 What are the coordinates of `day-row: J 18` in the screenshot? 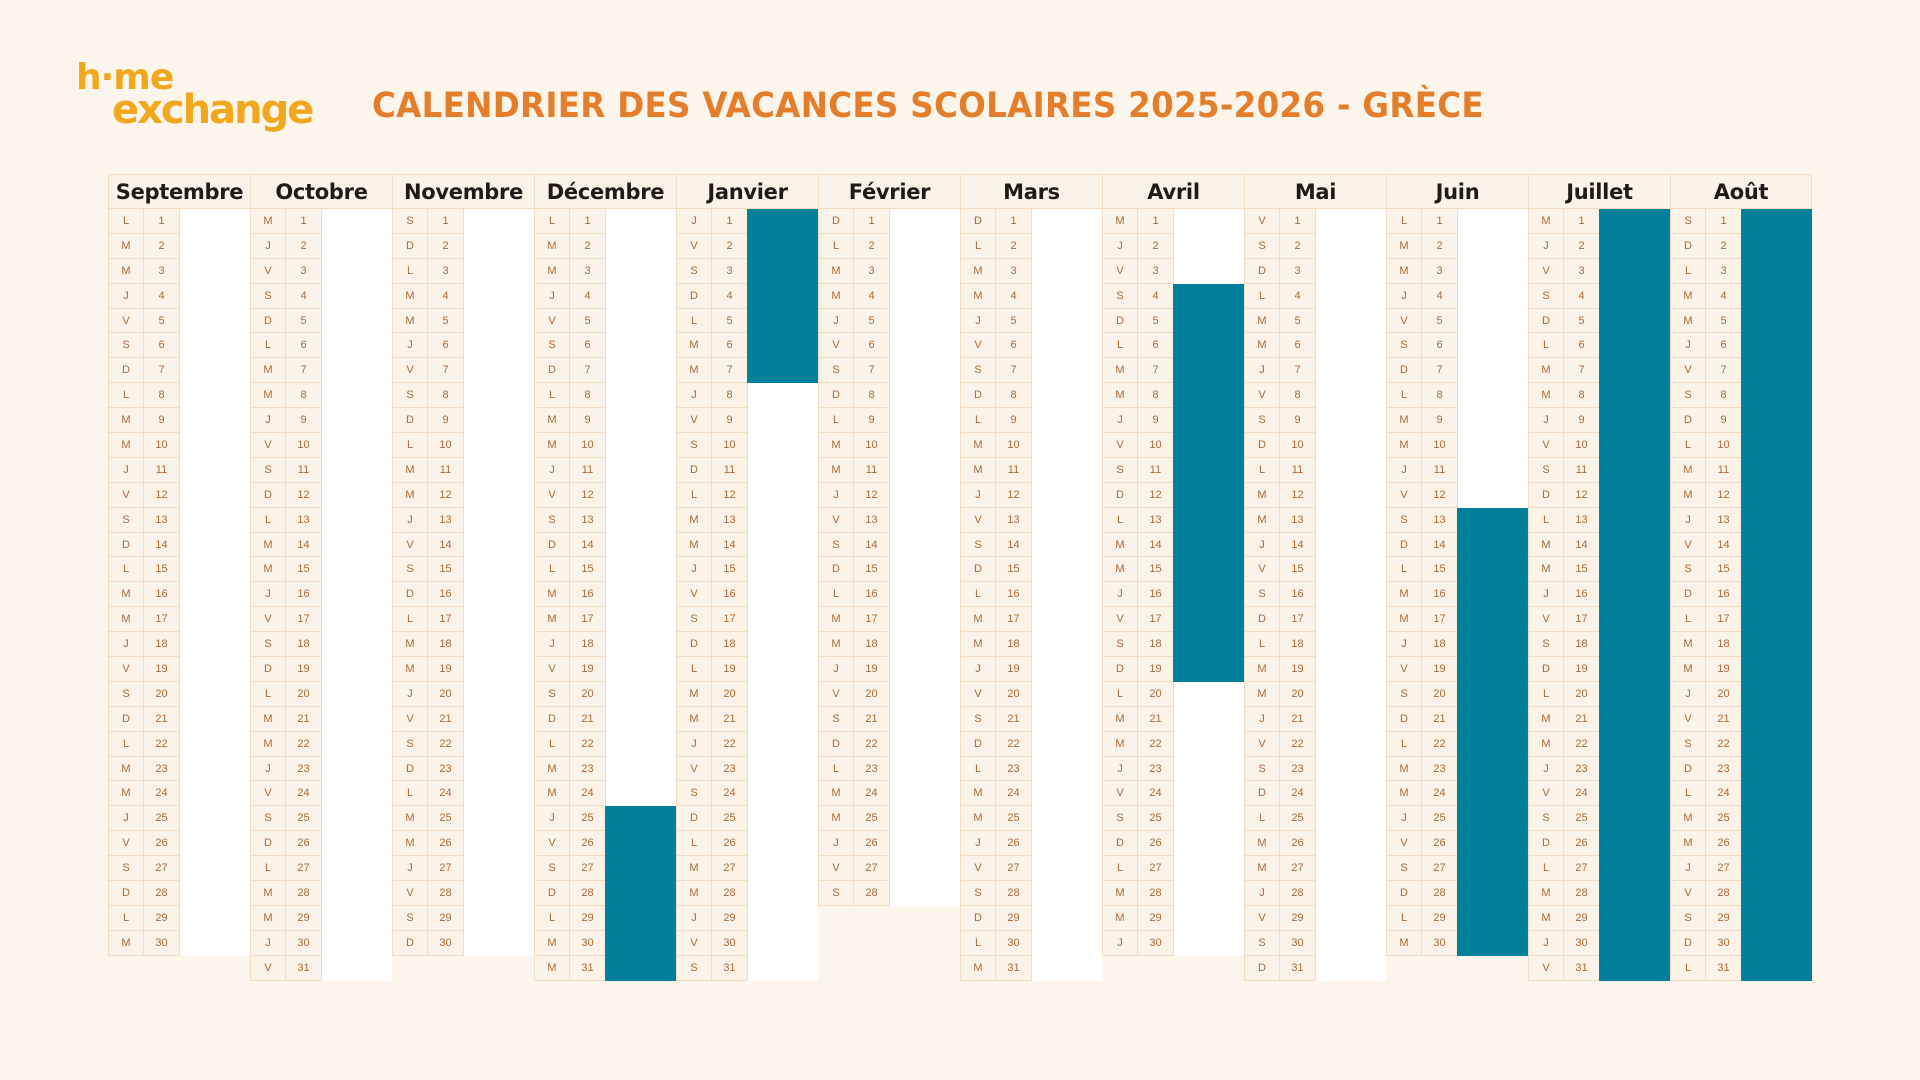 It's located at (179, 645).